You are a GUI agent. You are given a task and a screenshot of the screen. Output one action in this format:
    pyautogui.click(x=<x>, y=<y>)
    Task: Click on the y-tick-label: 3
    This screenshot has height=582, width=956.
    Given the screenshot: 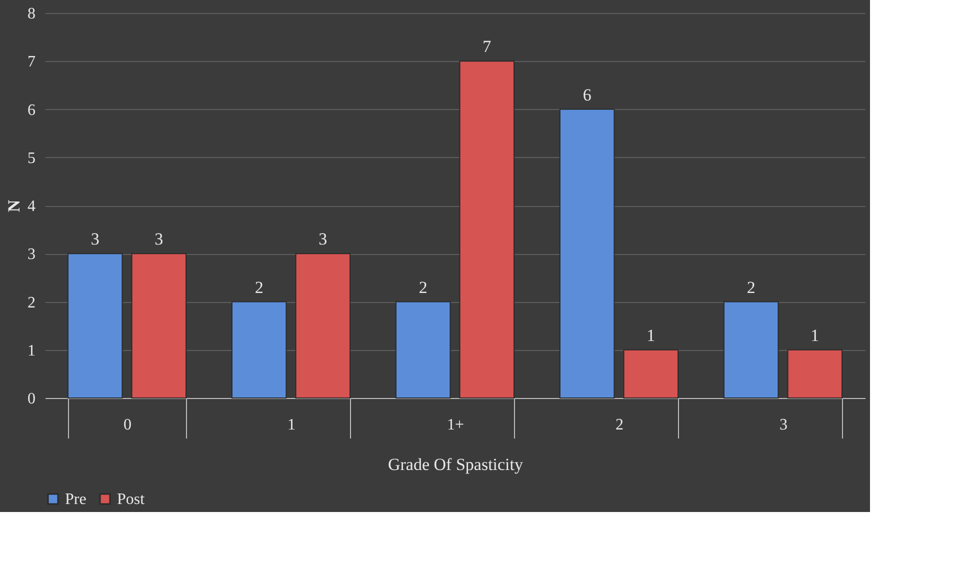 What is the action you would take?
    pyautogui.click(x=32, y=255)
    